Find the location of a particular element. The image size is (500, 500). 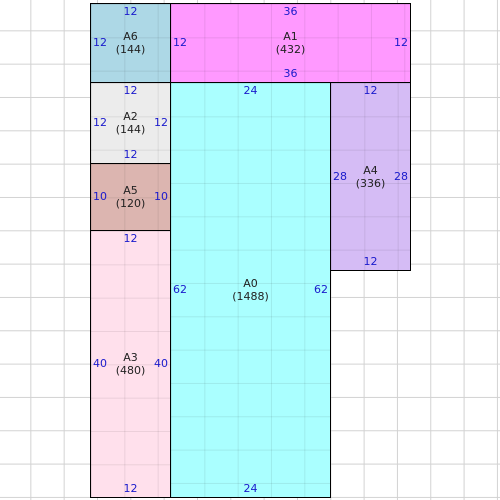

rect-a4: 12 12 28 28 A4 (336) is located at coordinates (370, 176).